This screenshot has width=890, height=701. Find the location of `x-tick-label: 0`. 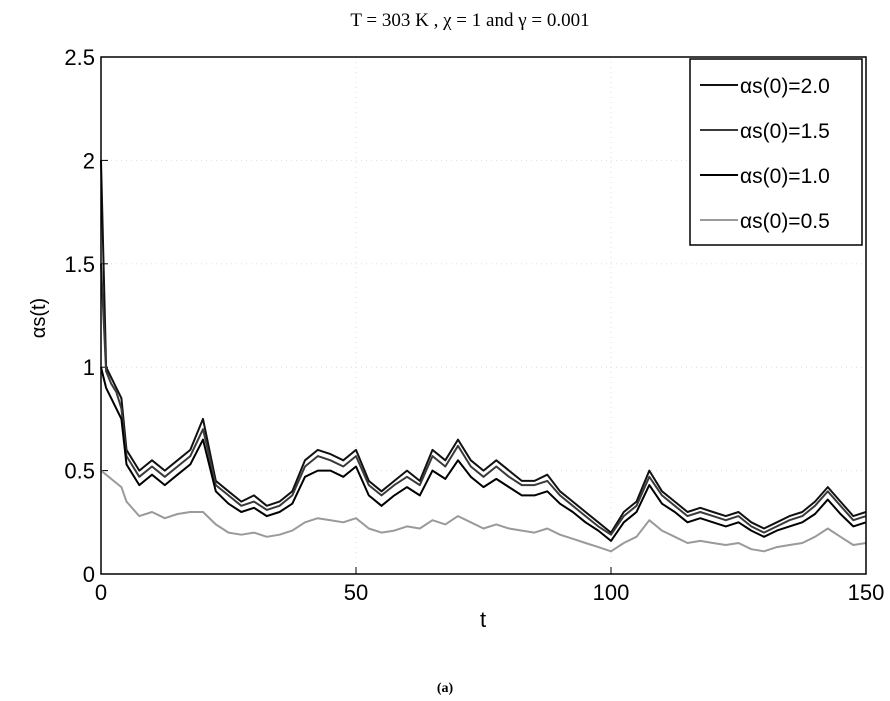

x-tick-label: 0 is located at coordinates (101, 592).